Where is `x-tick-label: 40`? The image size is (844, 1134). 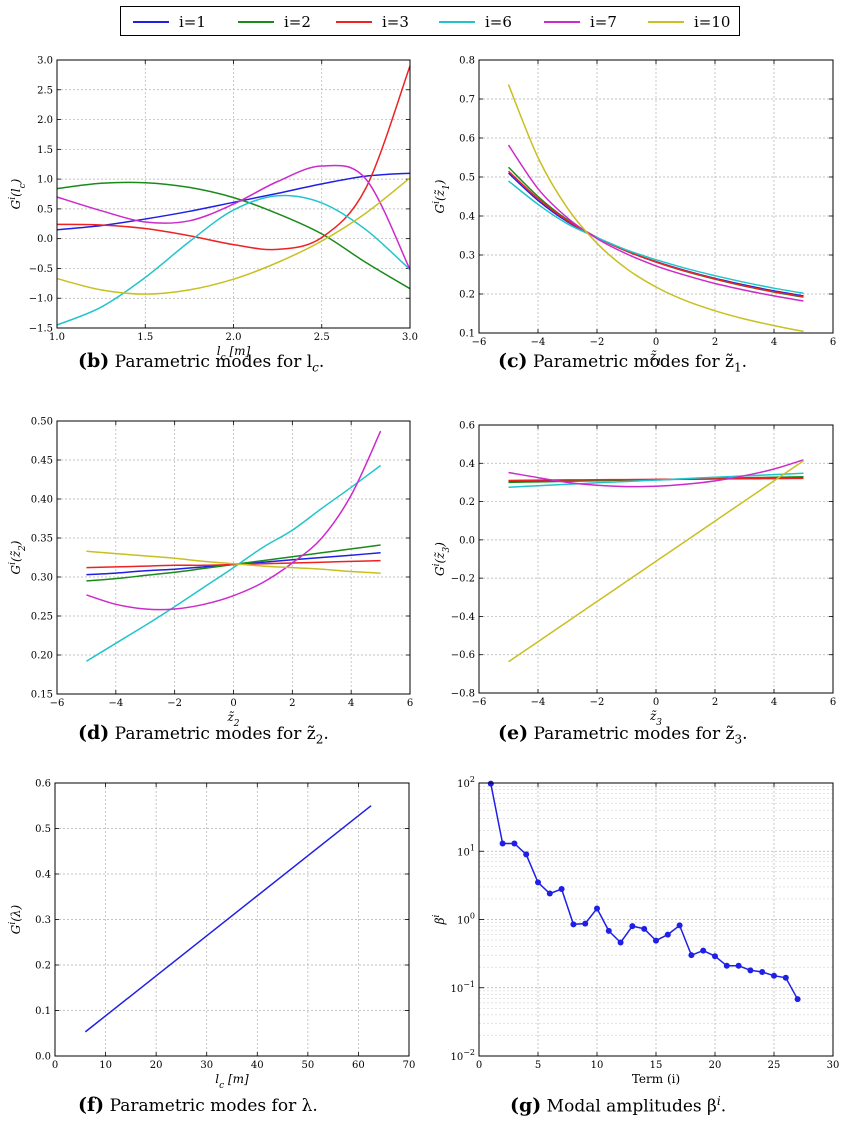 x-tick-label: 40 is located at coordinates (257, 1065).